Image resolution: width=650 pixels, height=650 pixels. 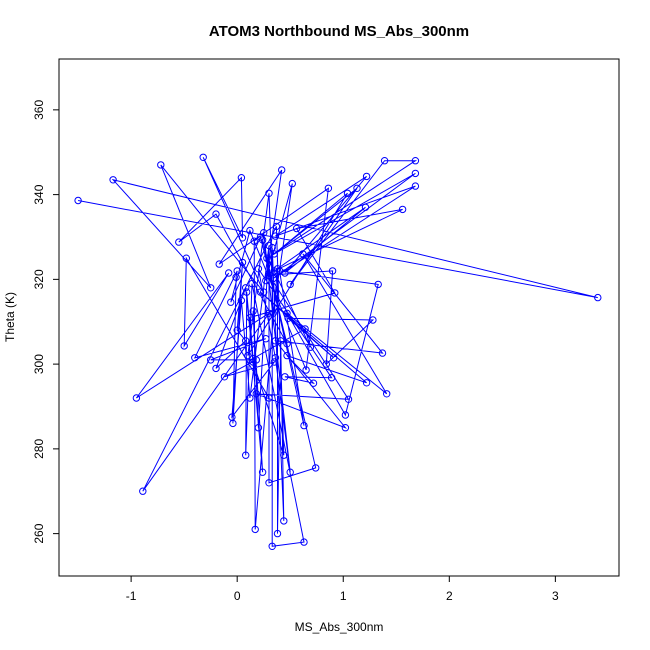 What do you see at coordinates (339, 31) in the screenshot?
I see `chart-title: ATOM3 Northbound MS_Abs_300nm` at bounding box center [339, 31].